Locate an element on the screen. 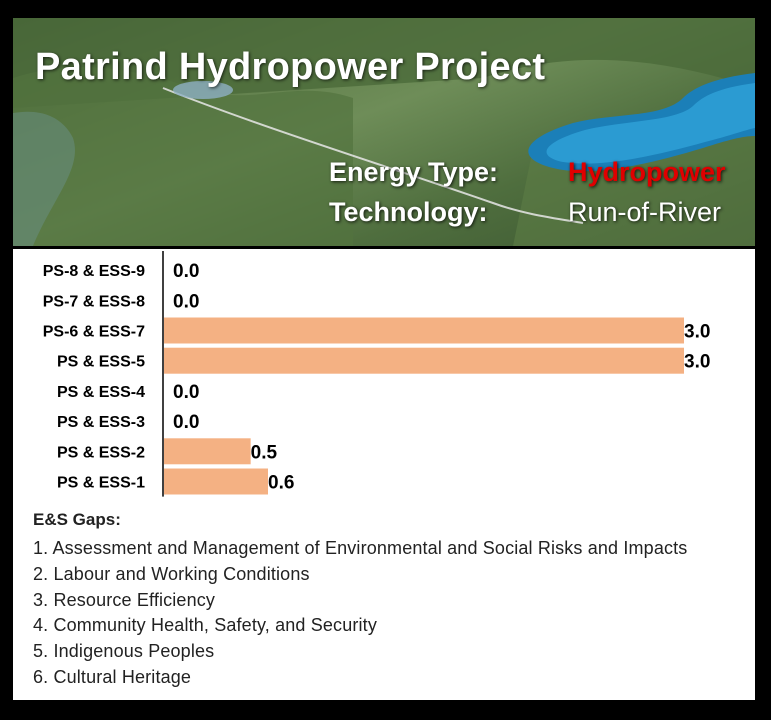 The height and width of the screenshot is (720, 771). legend-item: 5. Indigenous Peoples is located at coordinates (124, 651).